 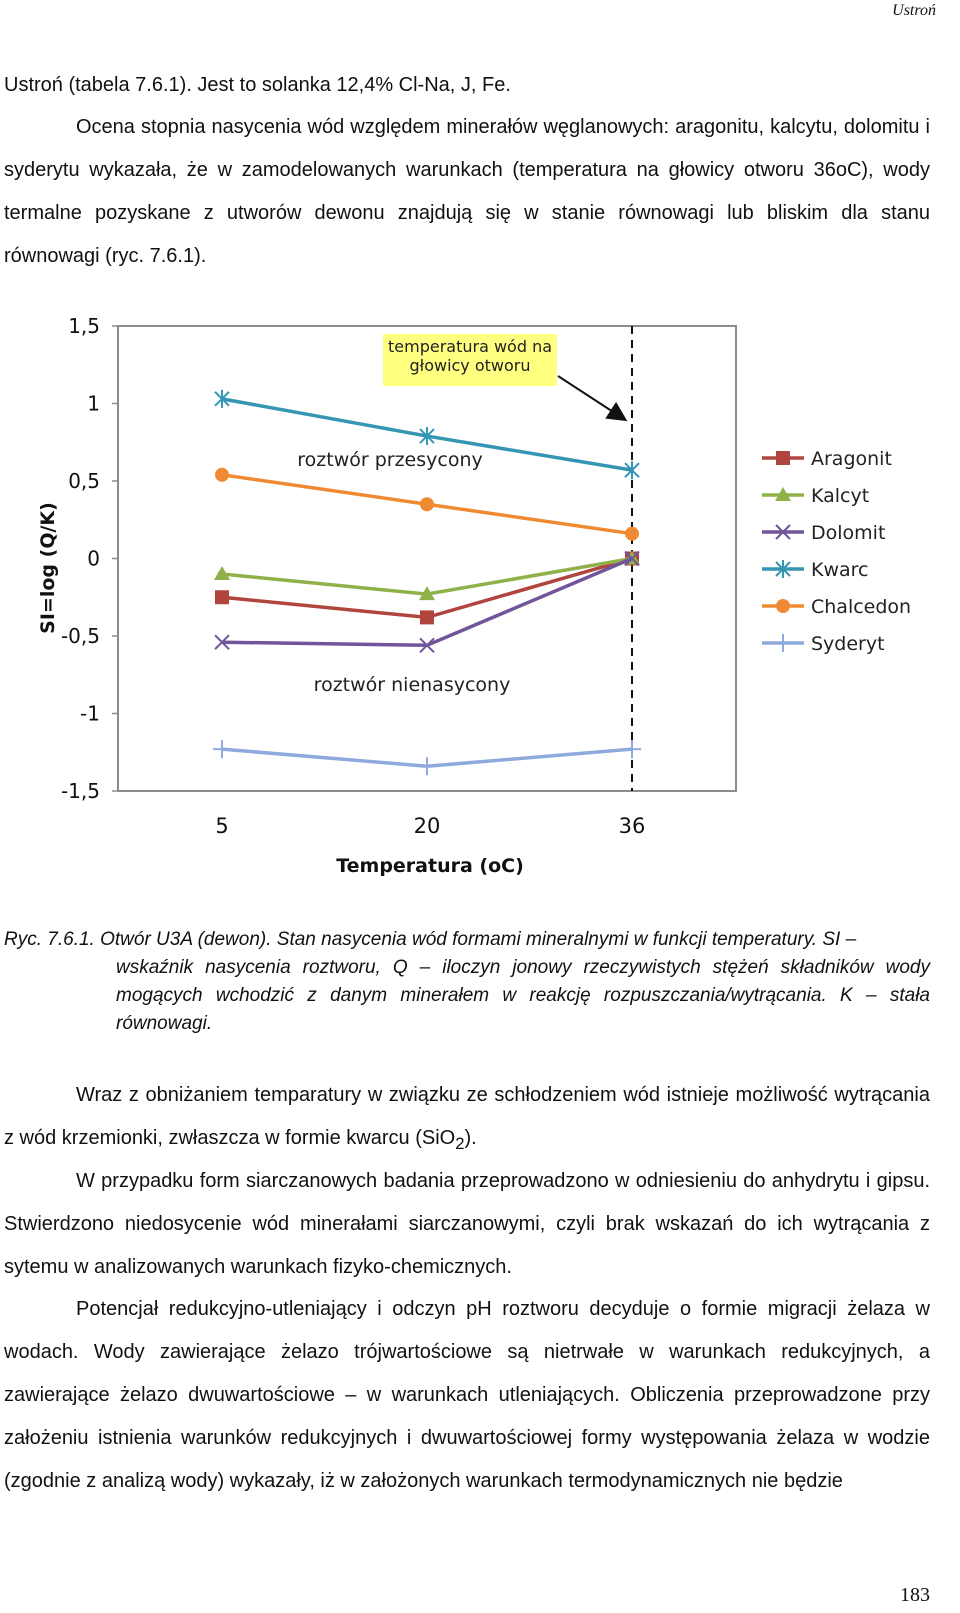 I want to click on callout-line-1: temperatura wód na, so click(x=470, y=346).